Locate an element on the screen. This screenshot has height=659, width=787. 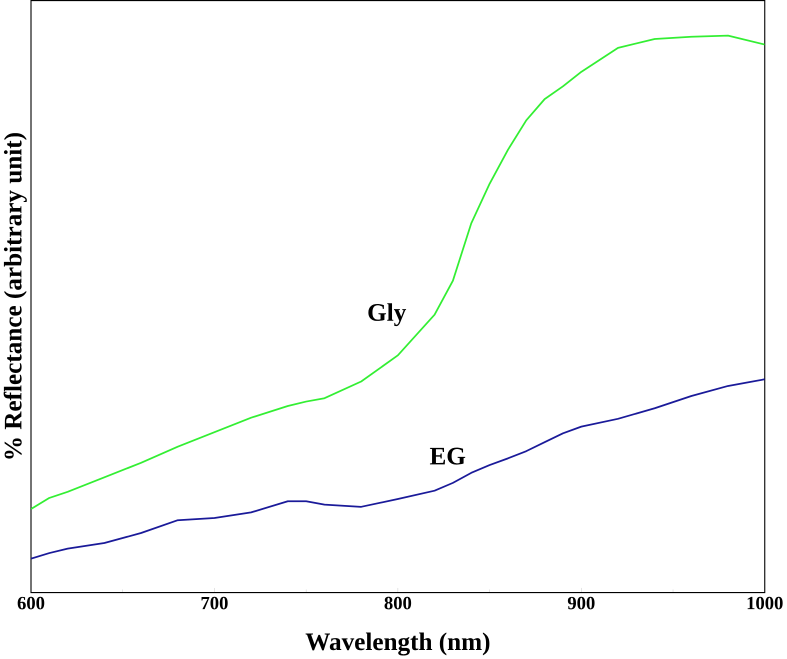
y-axis-title: % Reflectance (arbitrary unit) is located at coordinates (15, 296).